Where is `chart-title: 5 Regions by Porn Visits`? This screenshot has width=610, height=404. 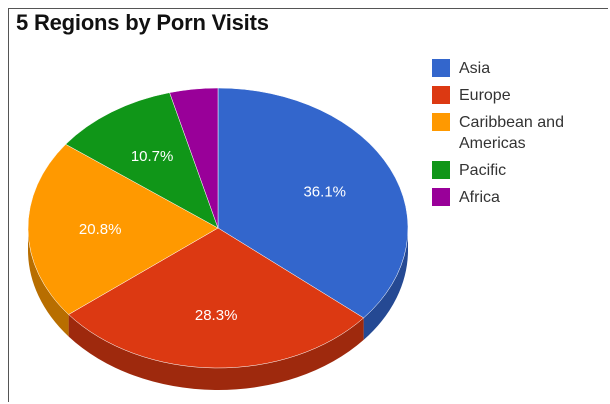 chart-title: 5 Regions by Porn Visits is located at coordinates (142, 22).